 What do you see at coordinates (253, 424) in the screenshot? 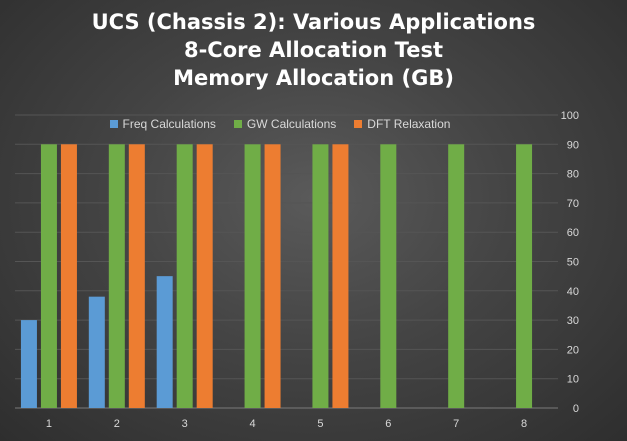
I see `x-tick-label: 4` at bounding box center [253, 424].